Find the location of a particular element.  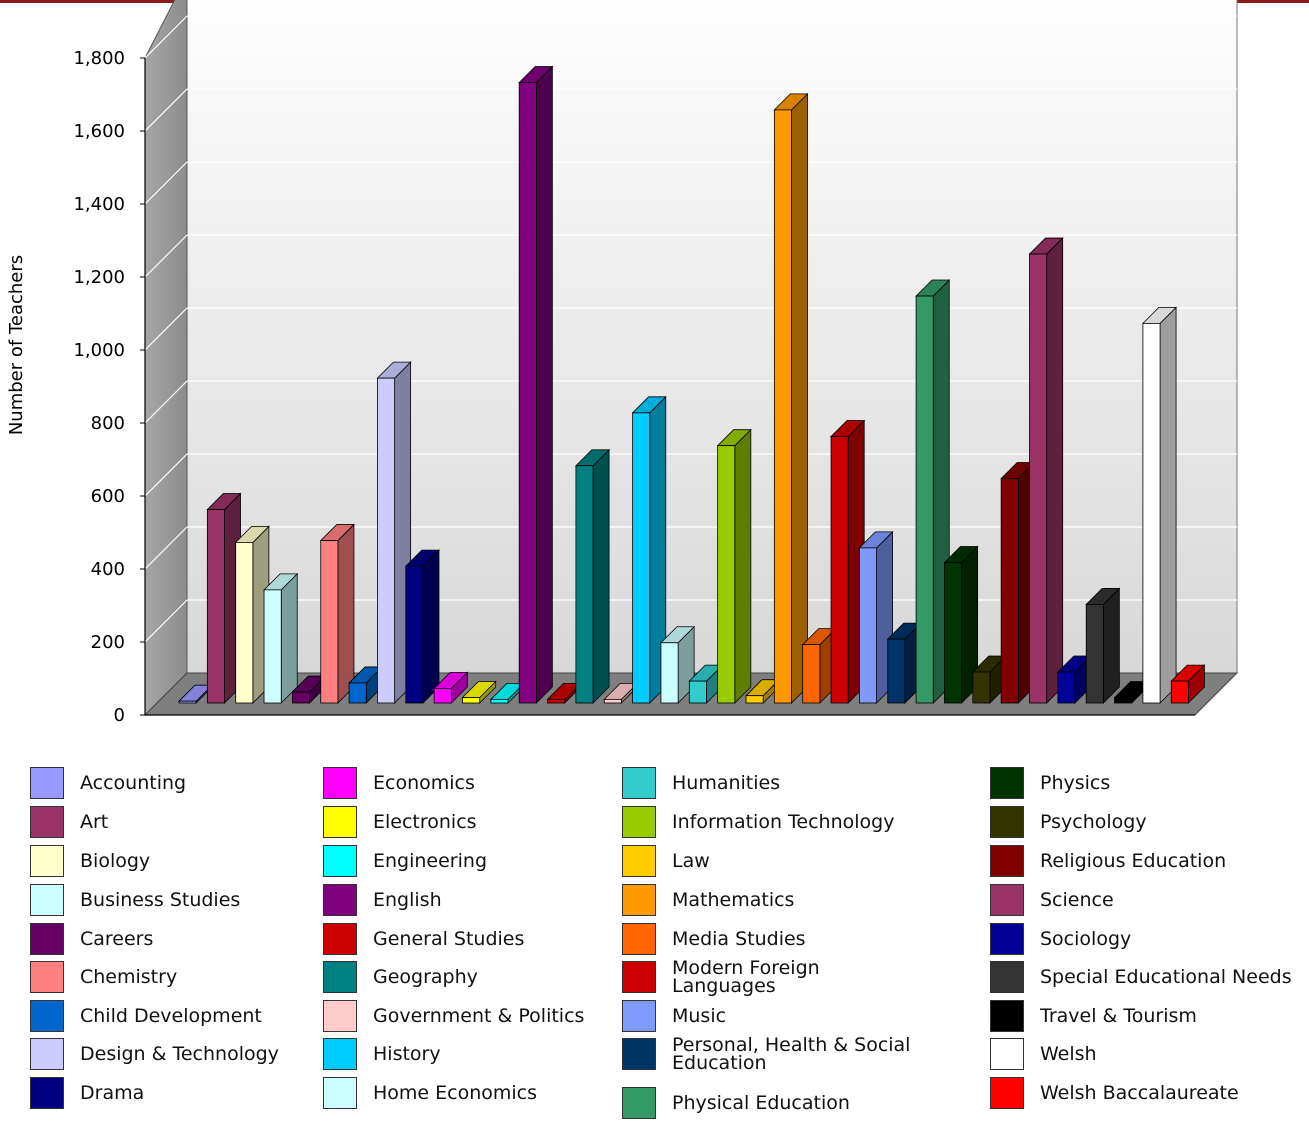

y-axis-title: Number of Teachers is located at coordinates (16, 345).